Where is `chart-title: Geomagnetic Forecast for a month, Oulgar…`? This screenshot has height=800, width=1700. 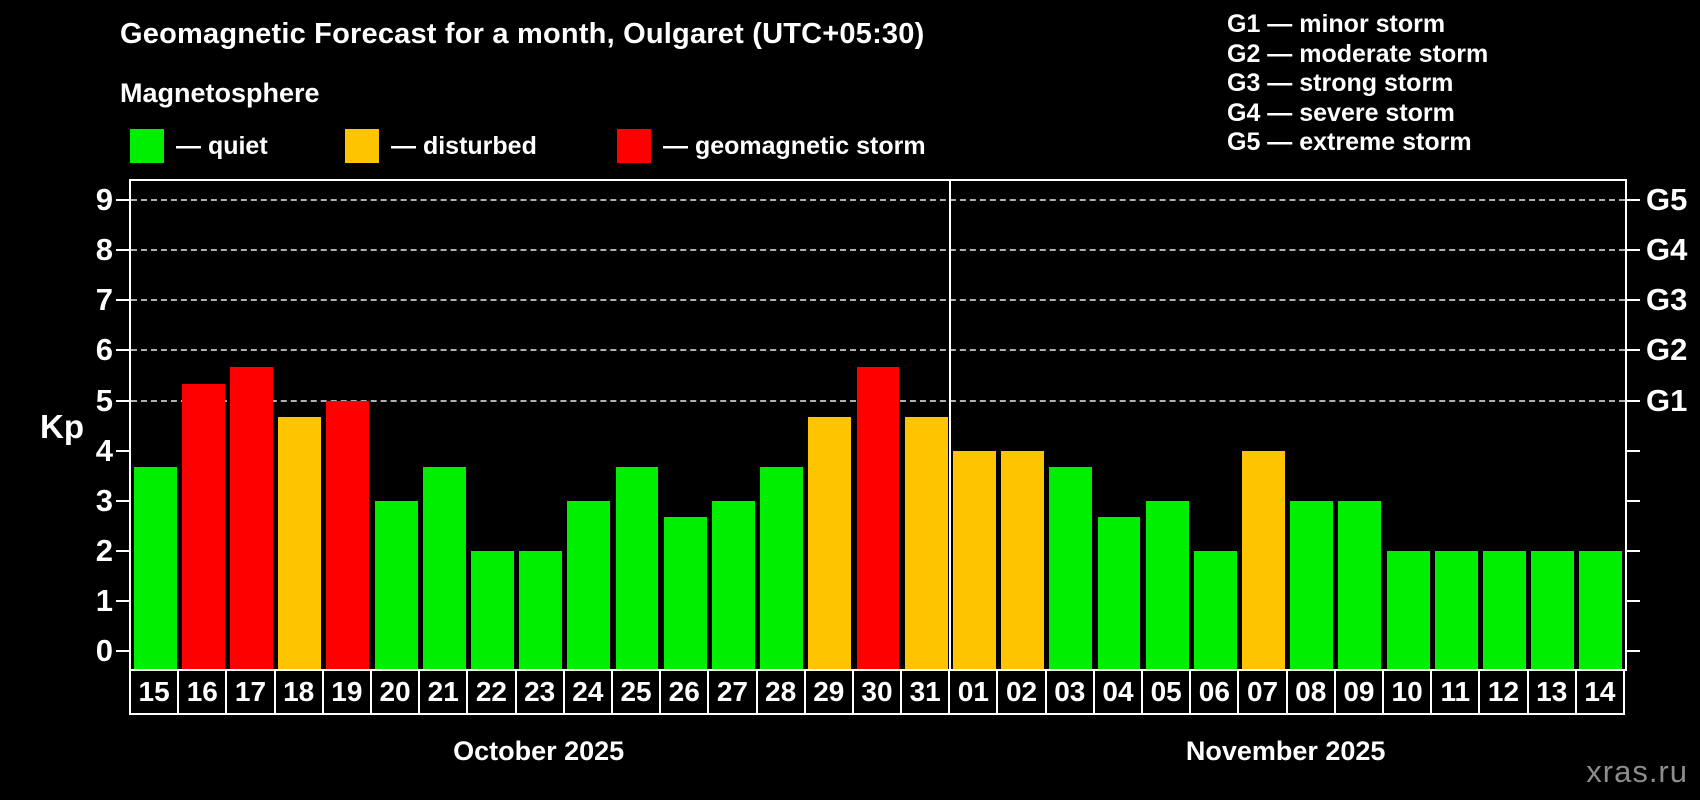 chart-title: Geomagnetic Forecast for a month, Oulgar… is located at coordinates (522, 34).